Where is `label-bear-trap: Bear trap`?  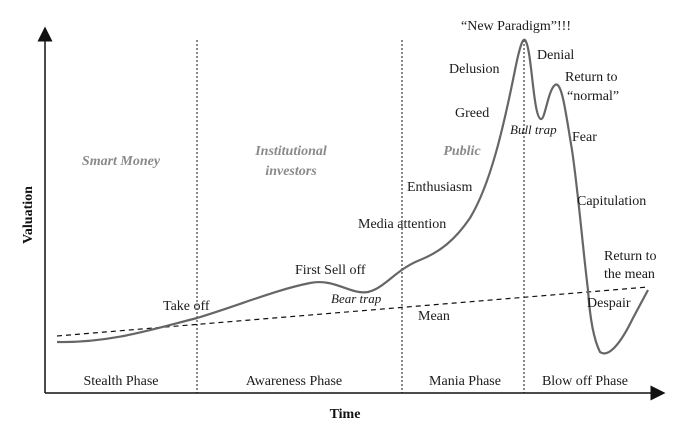 label-bear-trap: Bear trap is located at coordinates (356, 298).